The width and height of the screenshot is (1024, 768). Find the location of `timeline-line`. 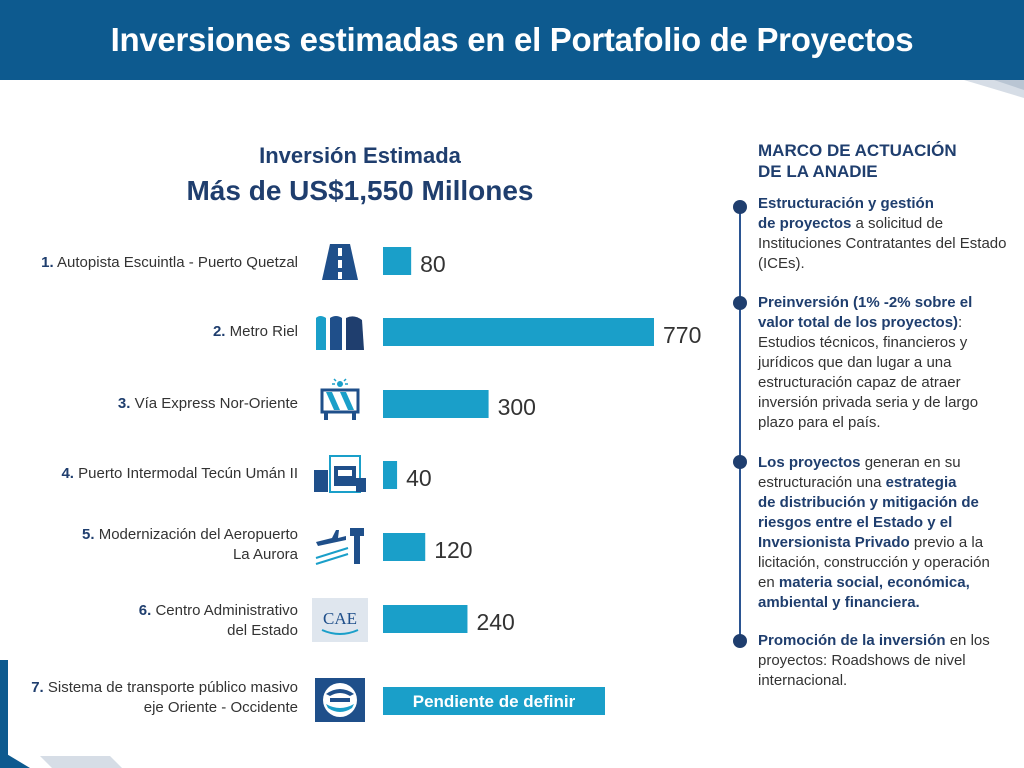

timeline-line is located at coordinates (740, 425).